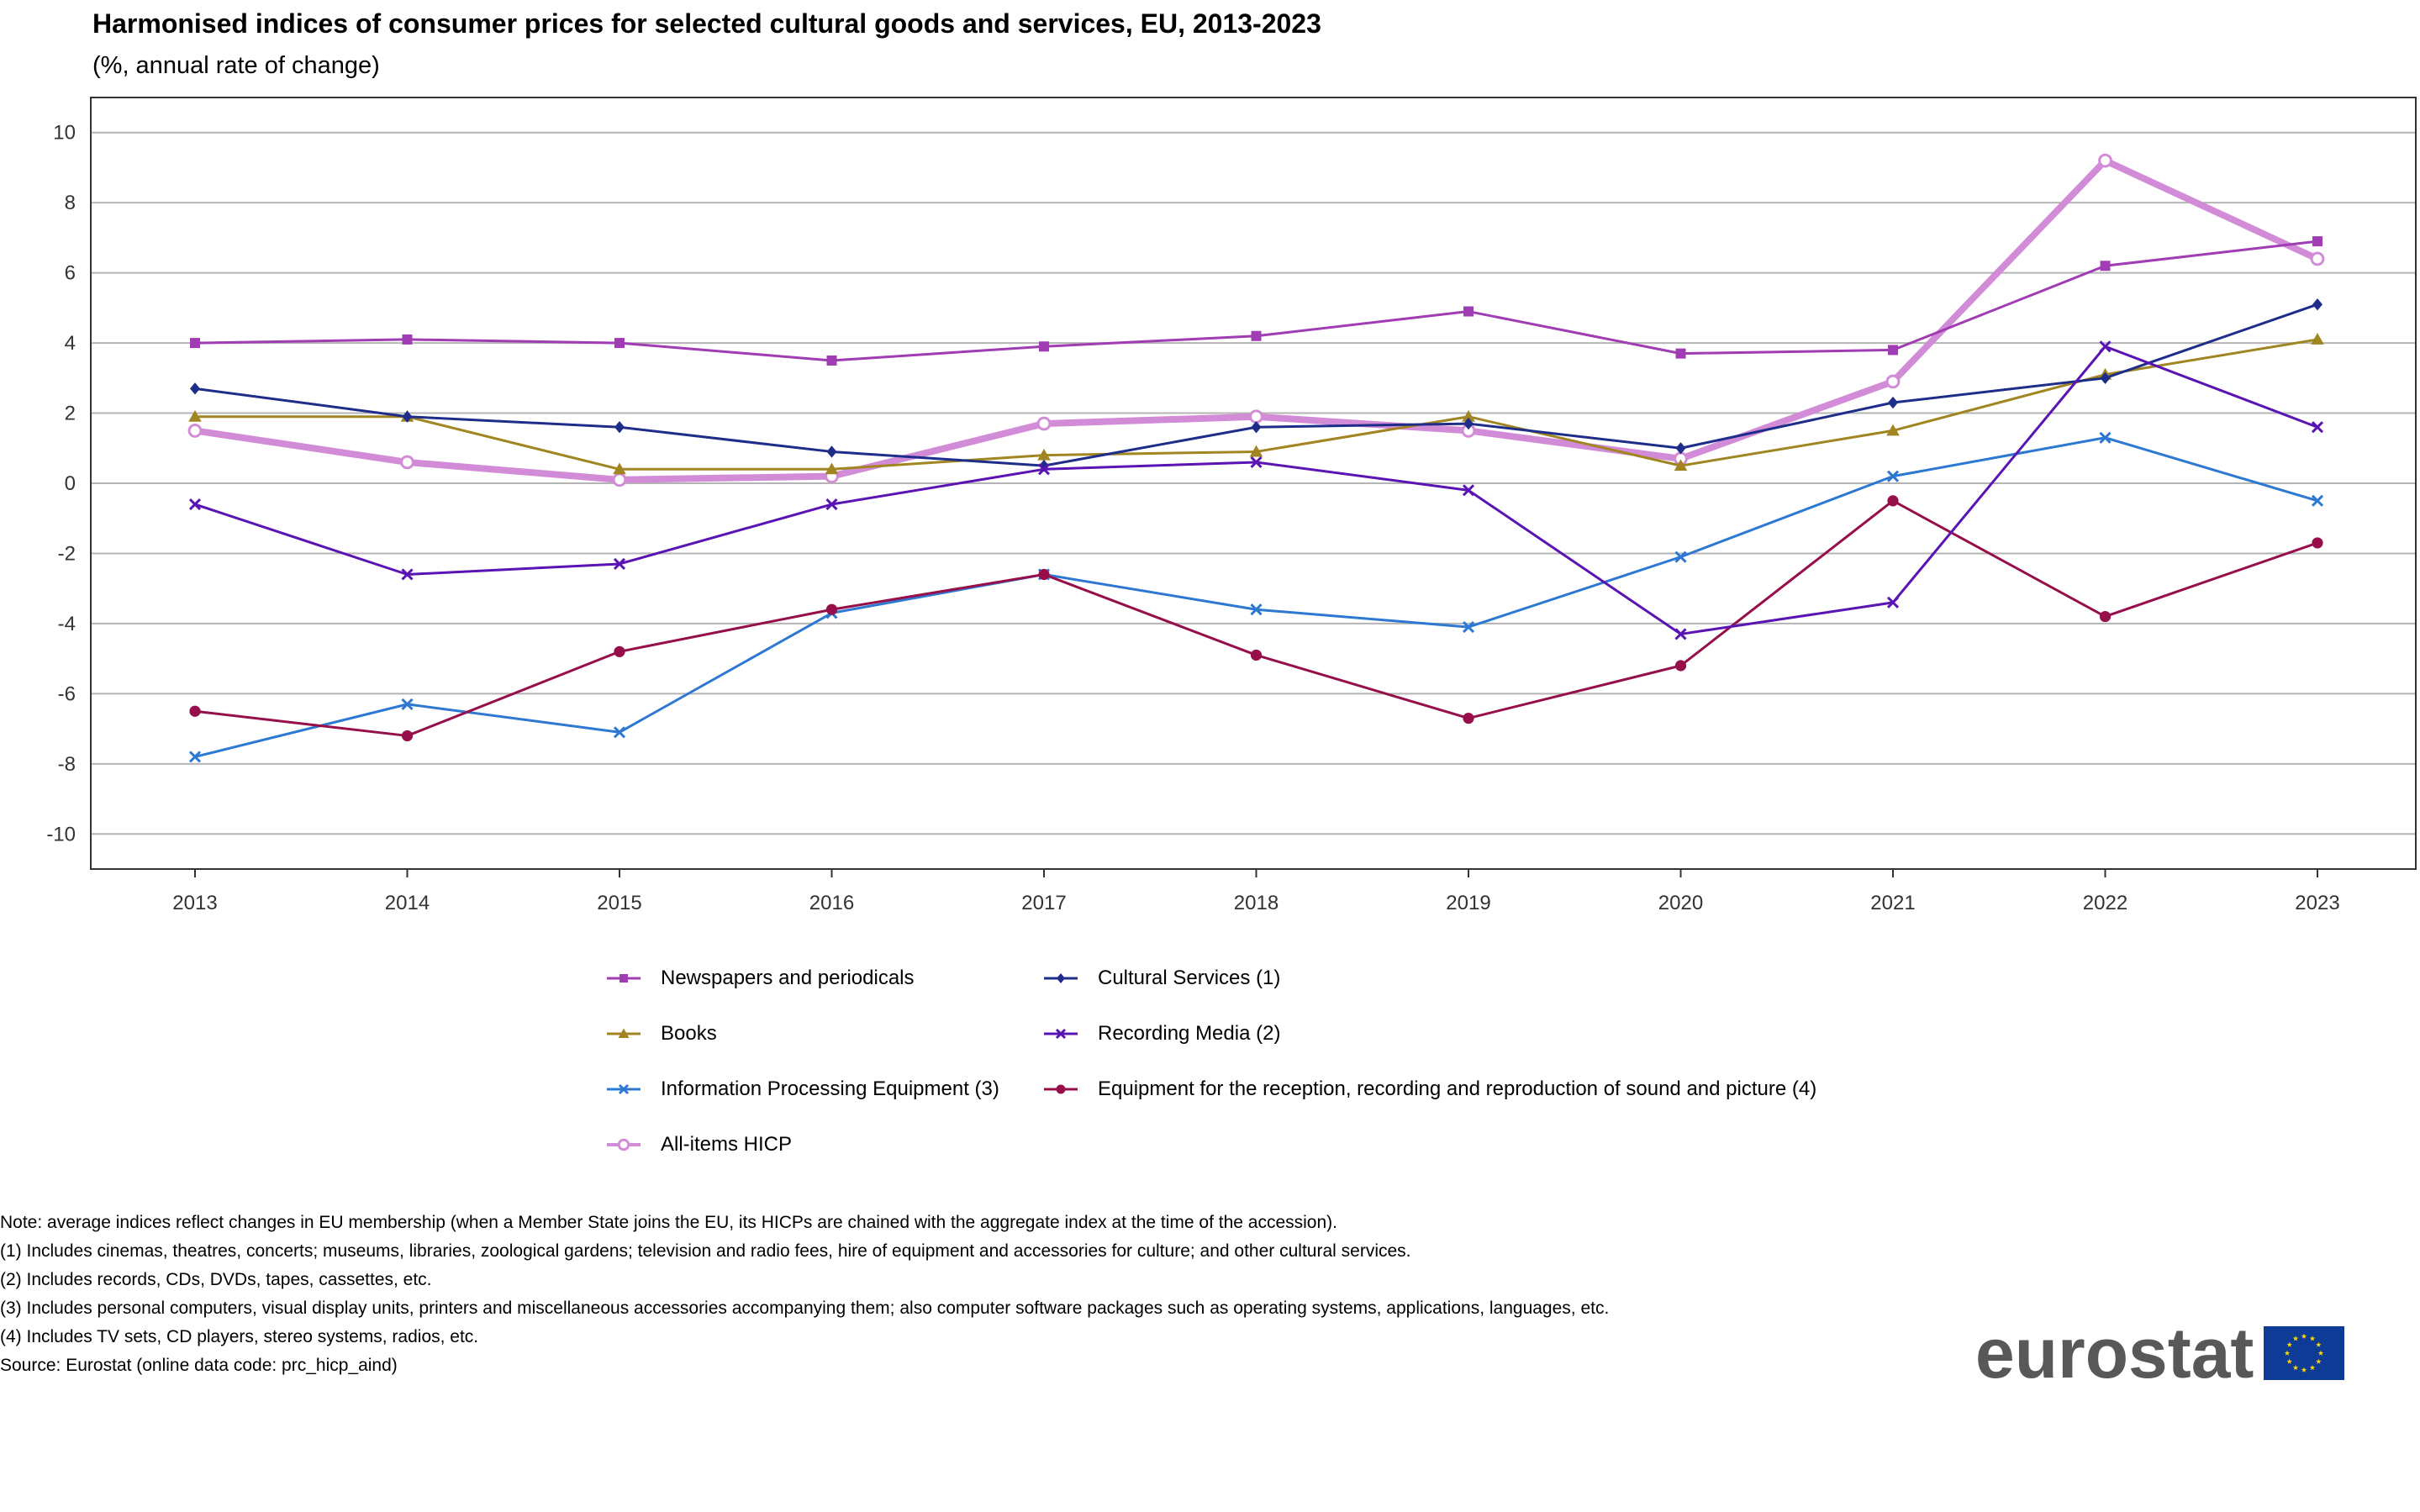 This screenshot has width=2420, height=1512. I want to click on legend-item: Information Processing Equipment (3), so click(802, 1089).